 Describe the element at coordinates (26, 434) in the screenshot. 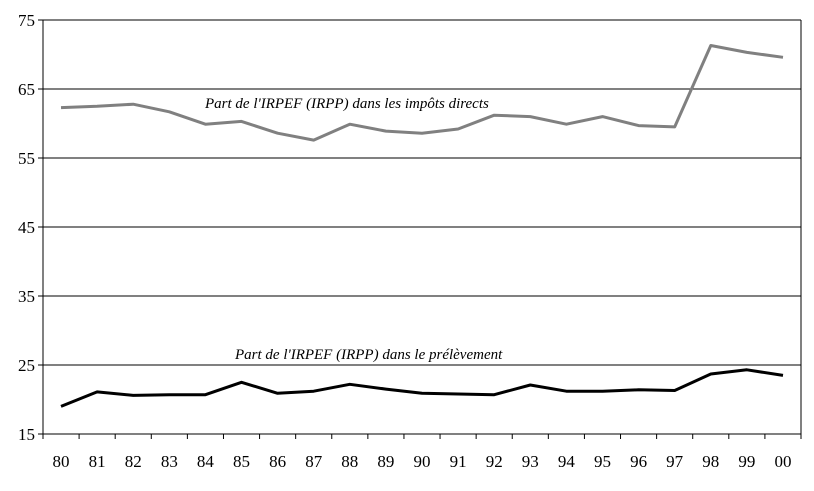

I see `y-tick-label: 15` at that location.